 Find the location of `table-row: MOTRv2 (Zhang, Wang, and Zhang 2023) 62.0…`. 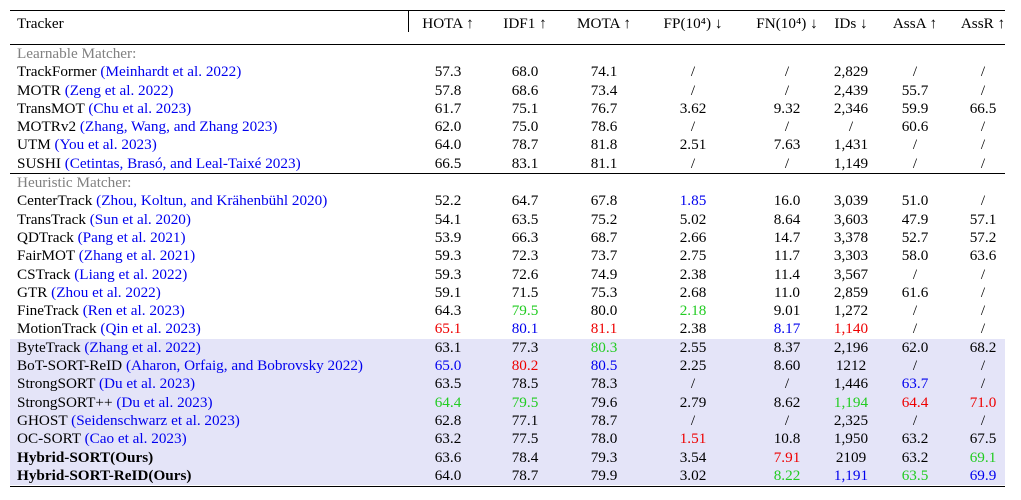

table-row: MOTRv2 (Zhang, Wang, and Zhang 2023) 62.0… is located at coordinates (507, 127).